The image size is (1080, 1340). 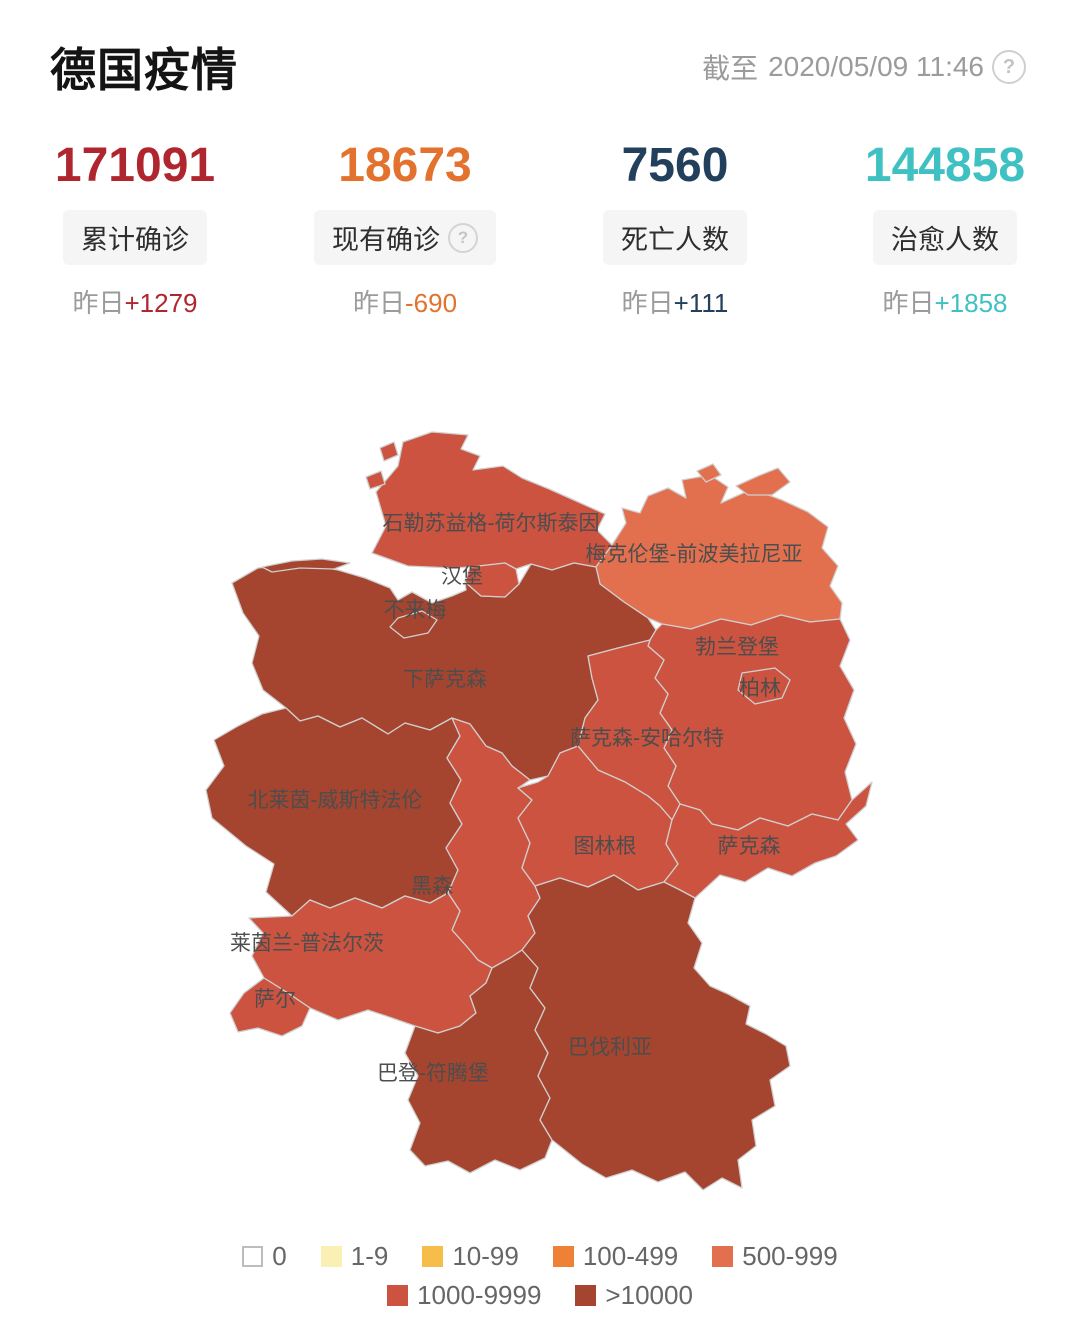 I want to click on state-shape-bayern, so click(x=656, y=1032).